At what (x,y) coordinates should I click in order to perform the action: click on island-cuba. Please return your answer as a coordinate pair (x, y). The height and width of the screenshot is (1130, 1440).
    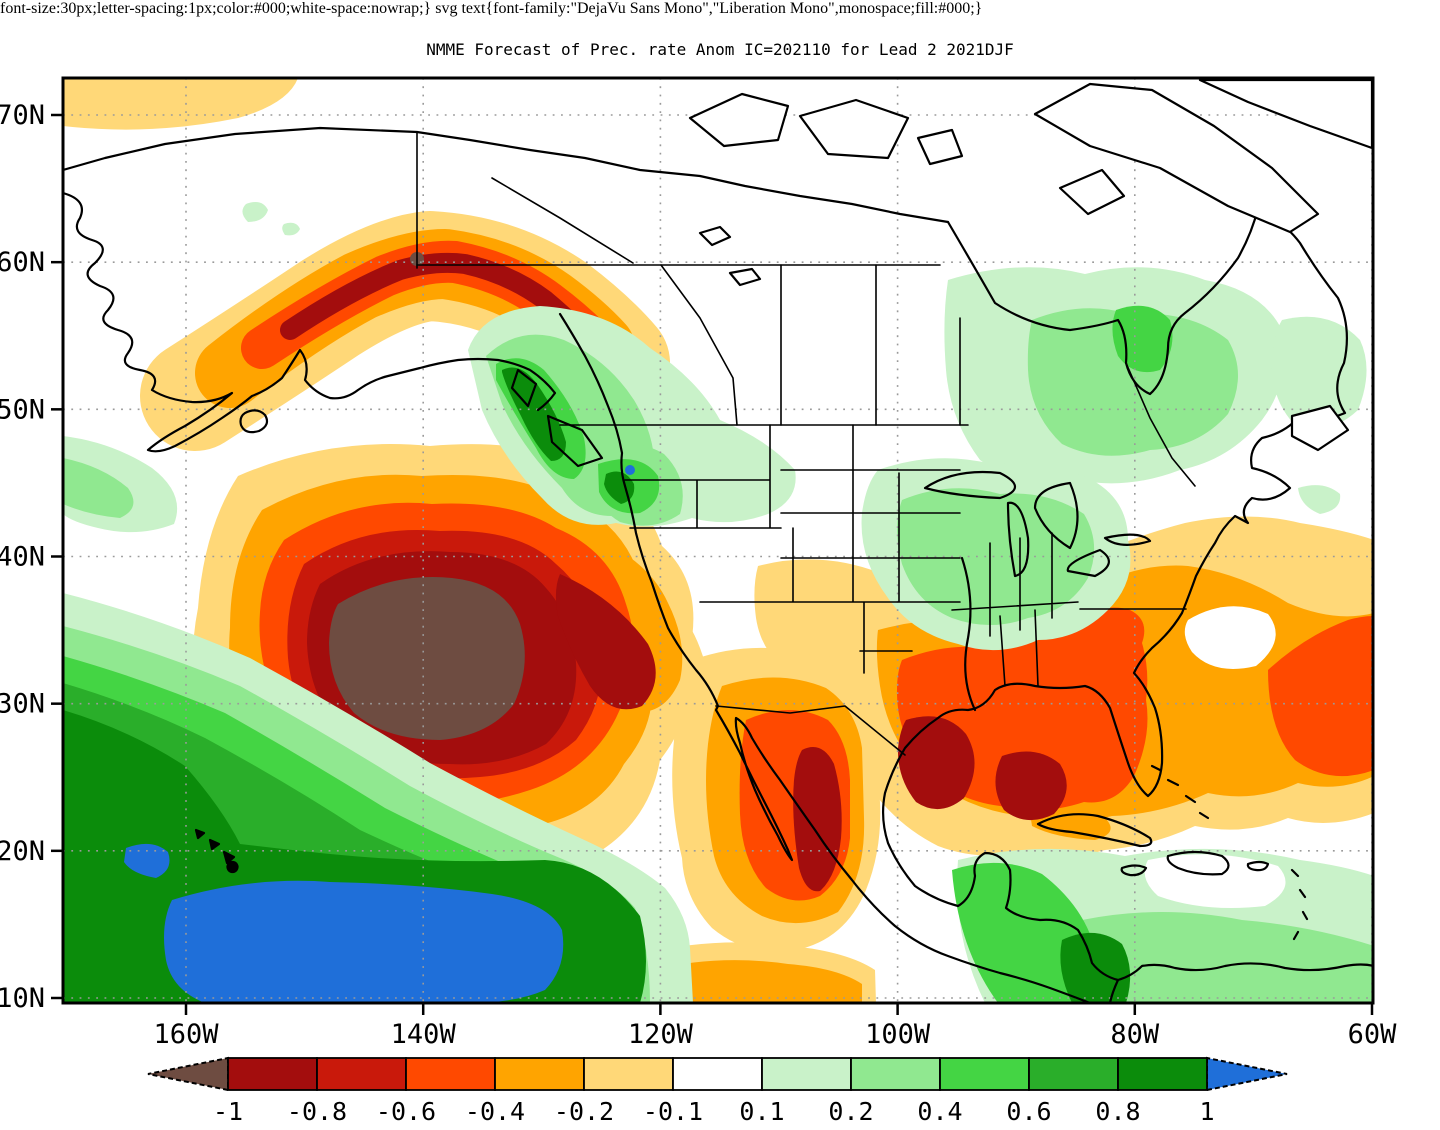
    Looking at the image, I should click on (1094, 830).